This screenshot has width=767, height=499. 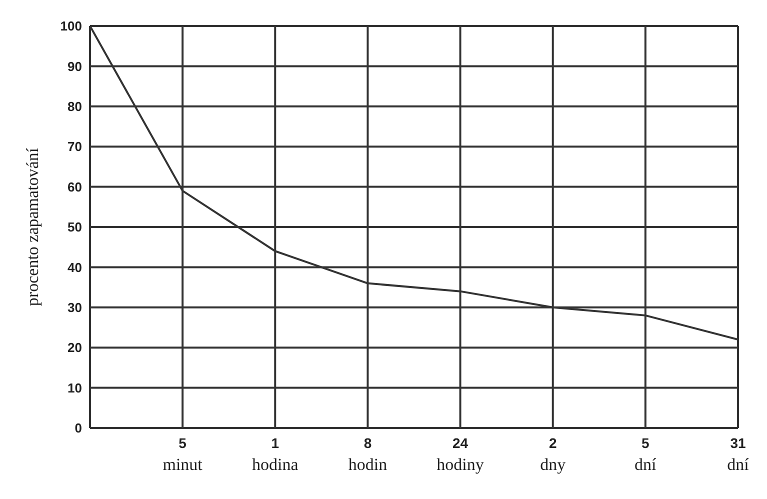 I want to click on y-tick-label: 100, so click(x=71, y=26).